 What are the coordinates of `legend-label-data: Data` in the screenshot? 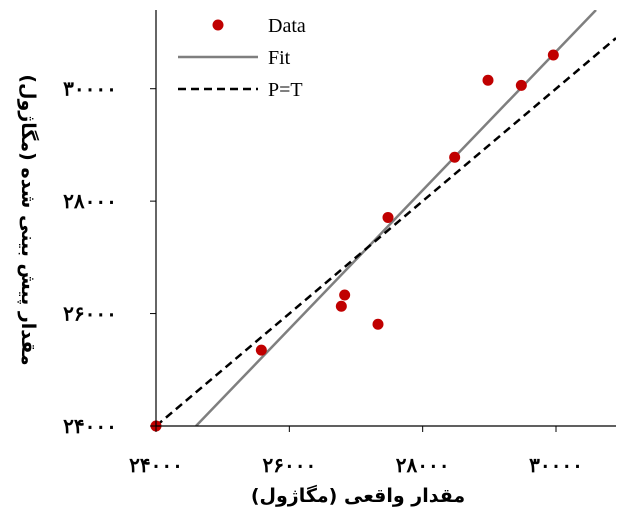 It's located at (287, 26).